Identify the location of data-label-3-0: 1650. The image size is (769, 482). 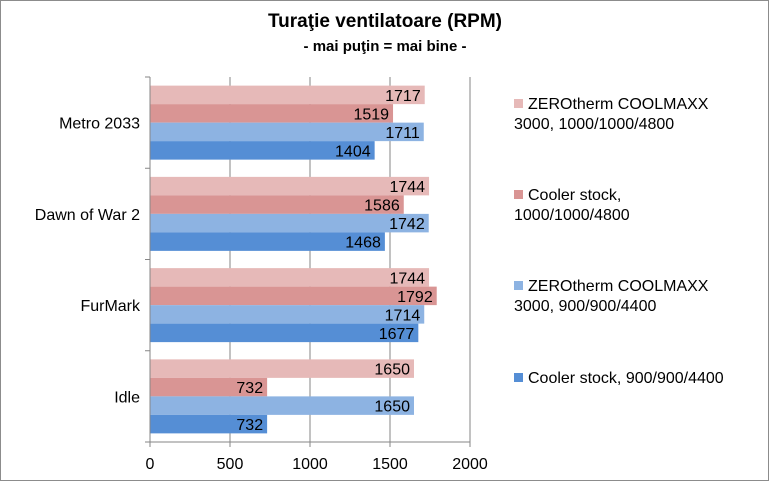
(392, 370).